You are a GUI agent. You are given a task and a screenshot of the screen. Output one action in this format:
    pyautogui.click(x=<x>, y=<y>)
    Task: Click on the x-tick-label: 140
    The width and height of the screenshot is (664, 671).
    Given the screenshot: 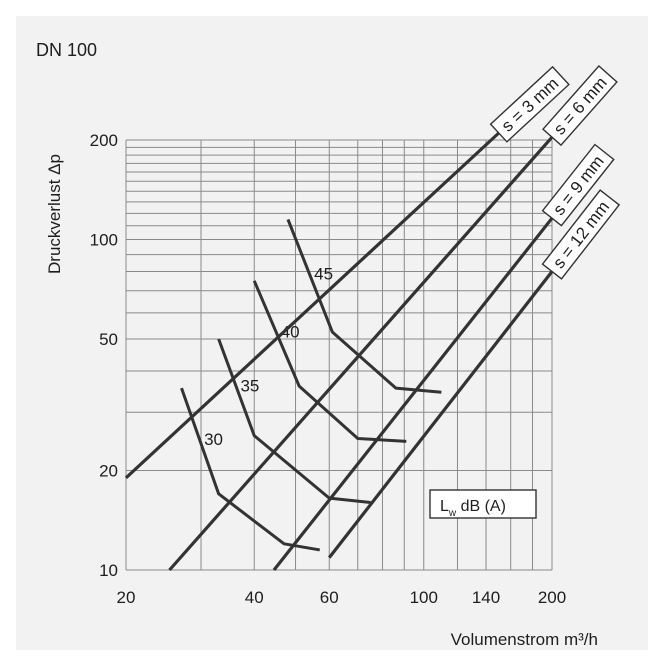 What is the action you would take?
    pyautogui.click(x=486, y=597)
    